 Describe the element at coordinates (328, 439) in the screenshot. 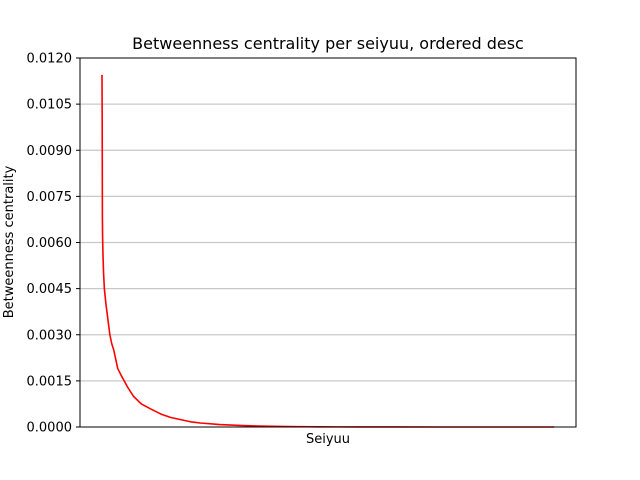

I see `x-axis-label: Seiyuu` at that location.